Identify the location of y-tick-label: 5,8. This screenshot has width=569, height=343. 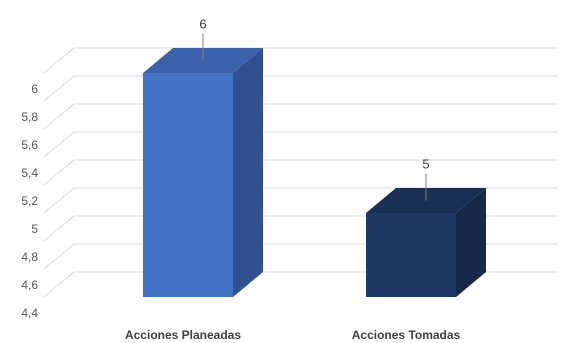
(29, 117).